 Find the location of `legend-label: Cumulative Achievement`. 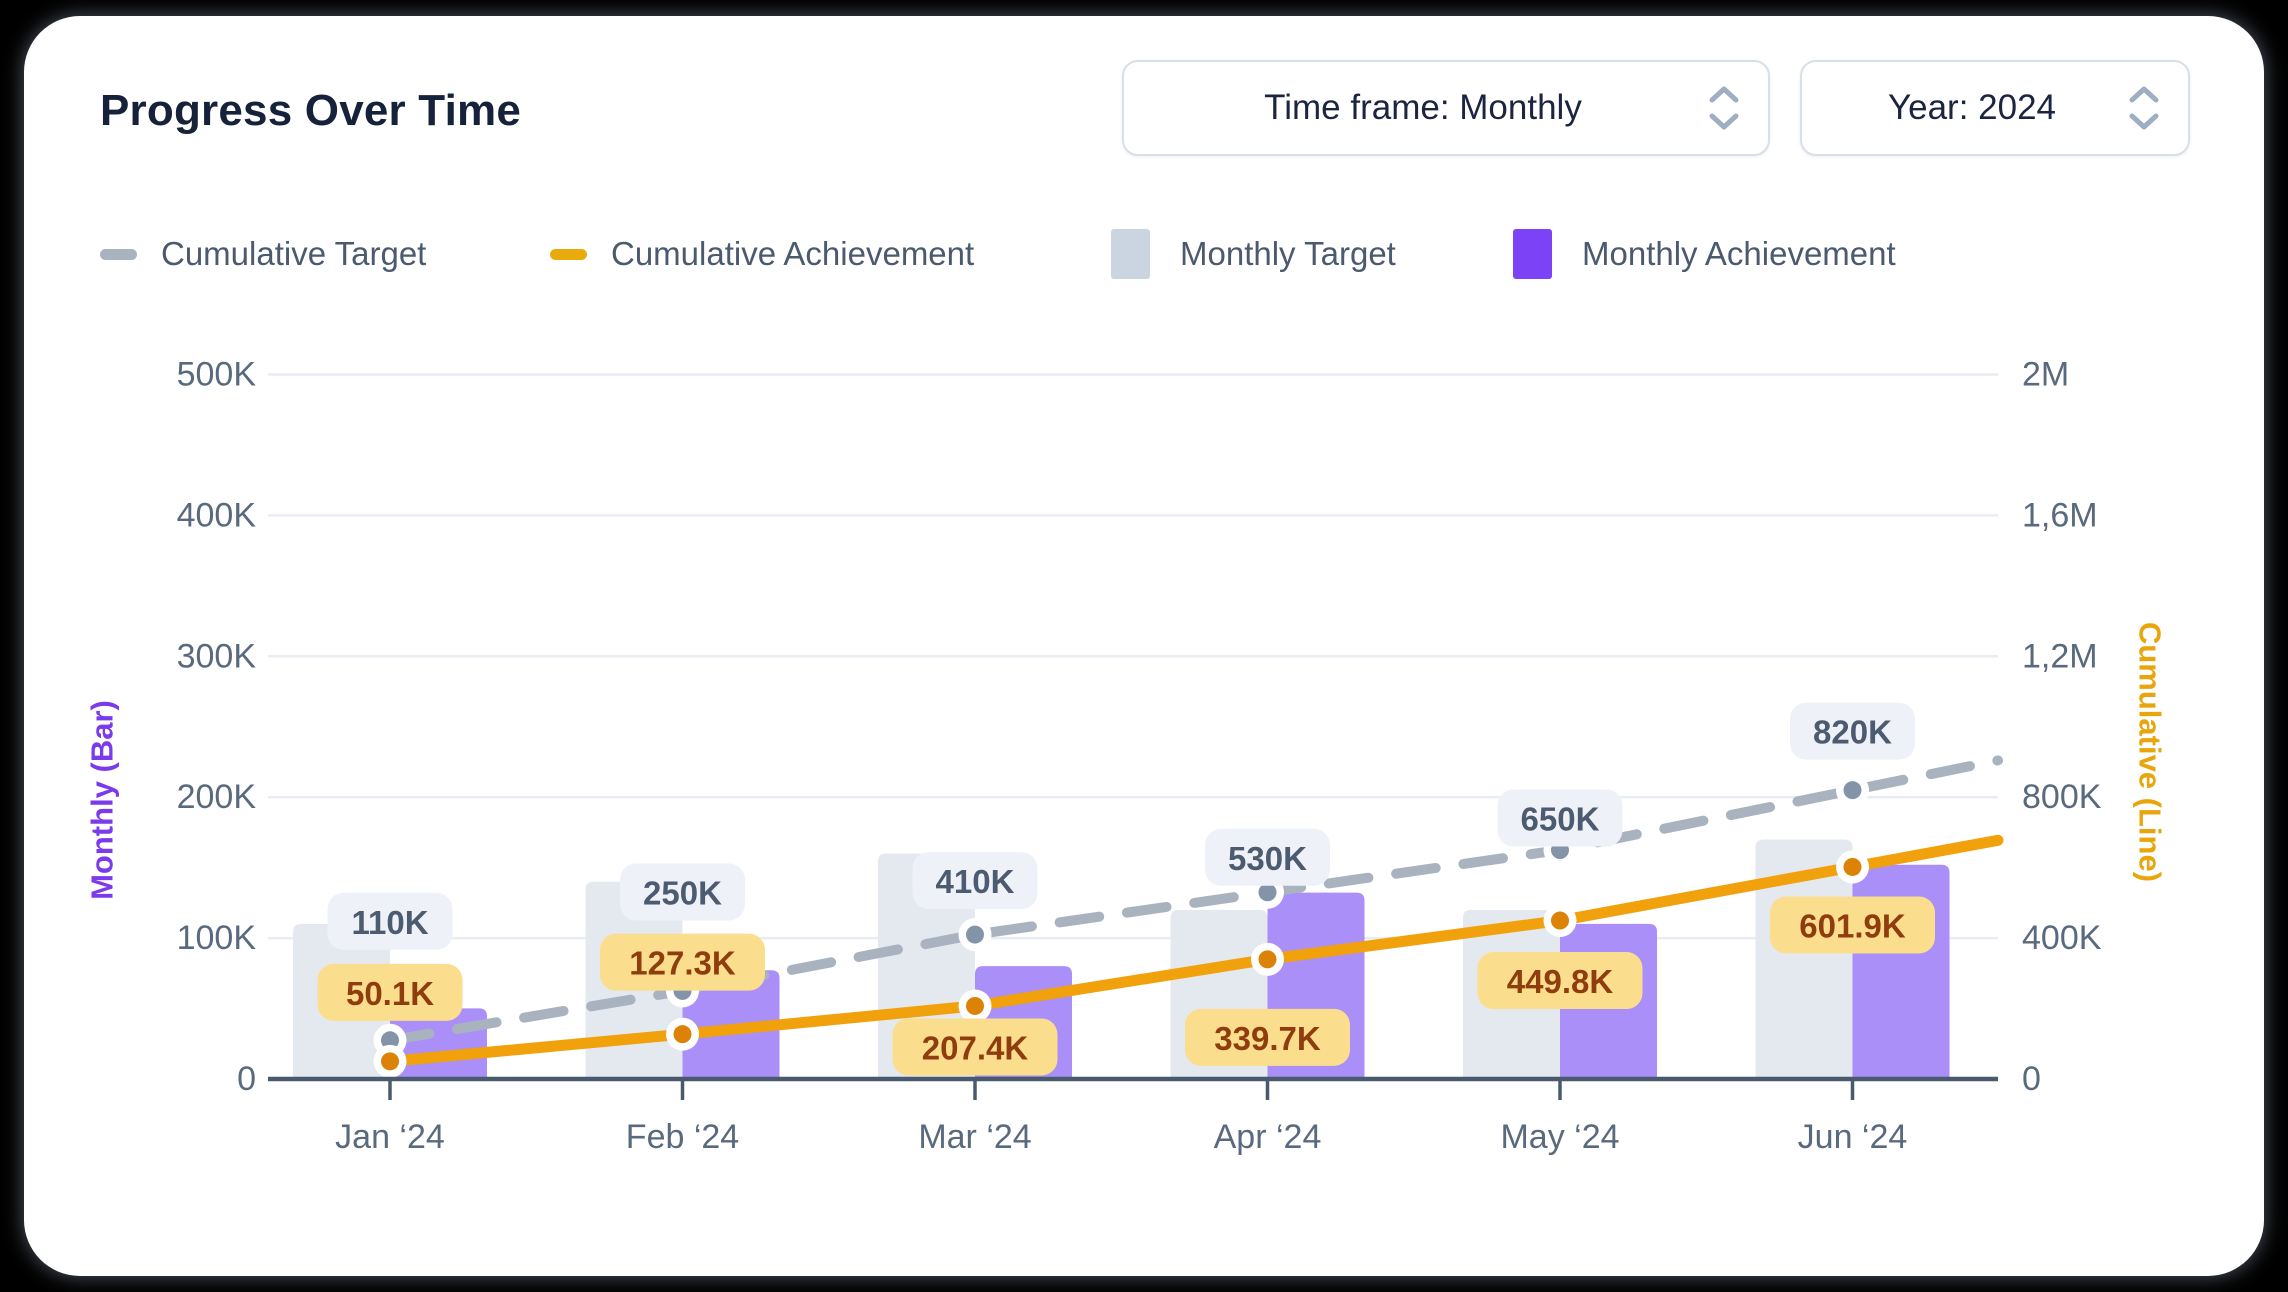

legend-label: Cumulative Achievement is located at coordinates (793, 253).